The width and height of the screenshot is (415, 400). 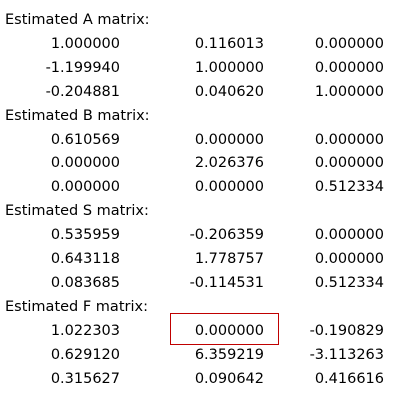 I want to click on matrix-cell: 0.643118, so click(x=85, y=259).